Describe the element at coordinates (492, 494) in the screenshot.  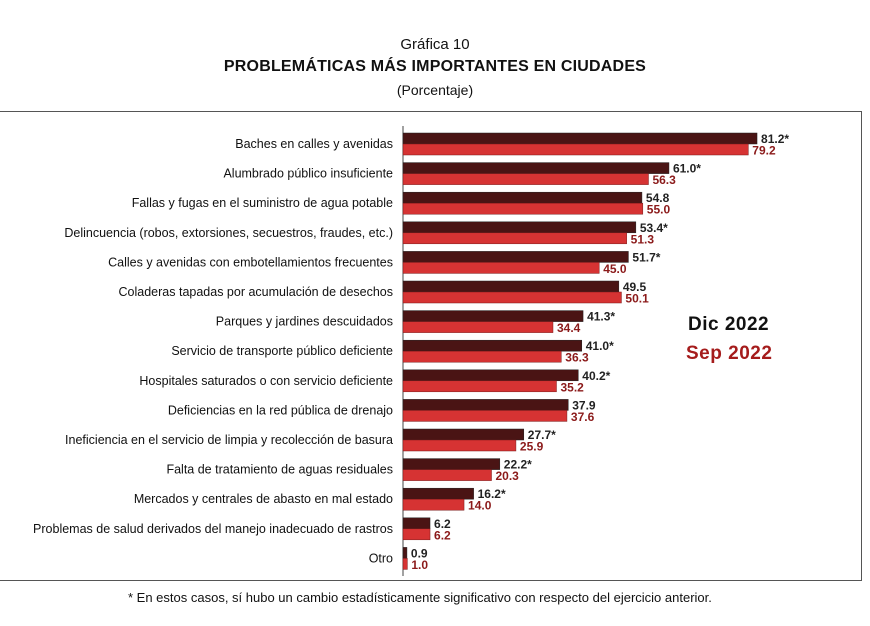
I see `data-label-dic-2022: 16.2*` at that location.